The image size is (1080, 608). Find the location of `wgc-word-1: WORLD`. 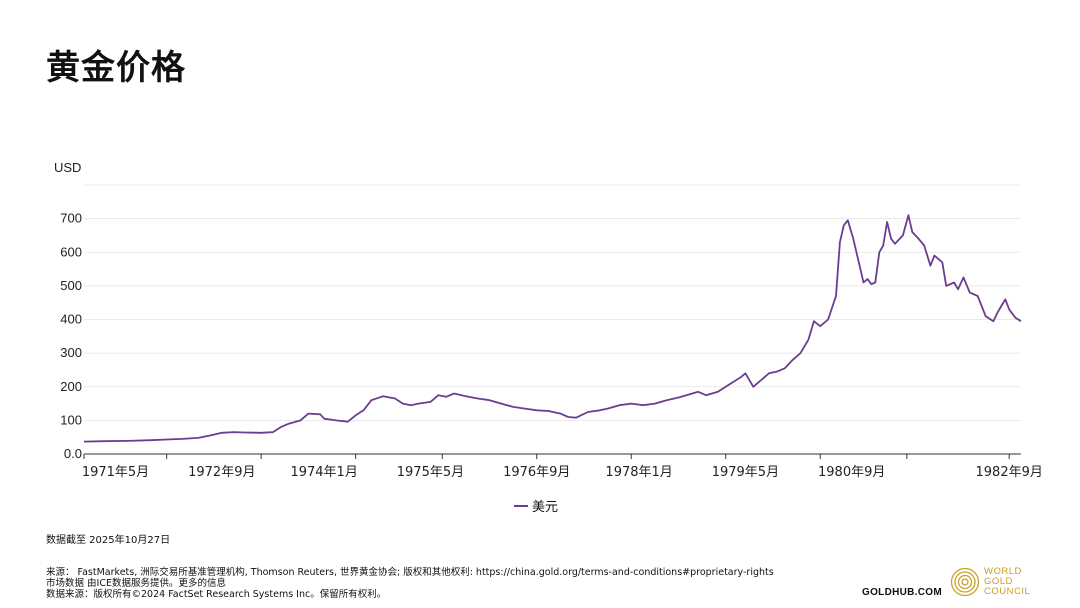

wgc-word-1: WORLD is located at coordinates (1003, 571).